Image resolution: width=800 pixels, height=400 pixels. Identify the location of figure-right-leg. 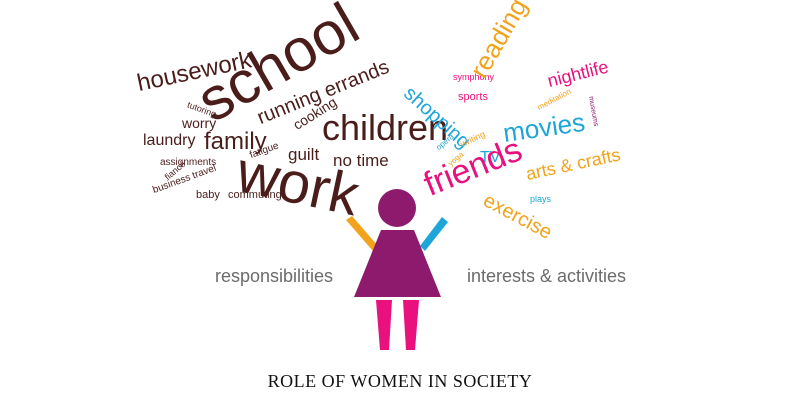
(411, 325).